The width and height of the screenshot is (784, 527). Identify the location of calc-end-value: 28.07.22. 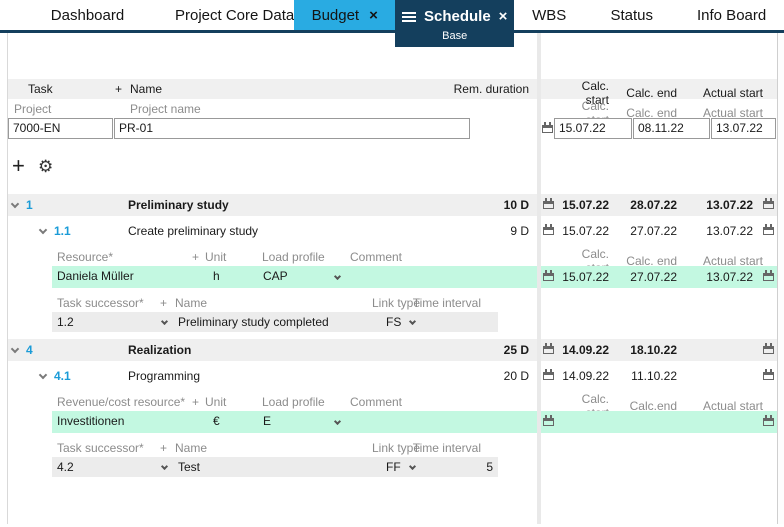
(653, 205).